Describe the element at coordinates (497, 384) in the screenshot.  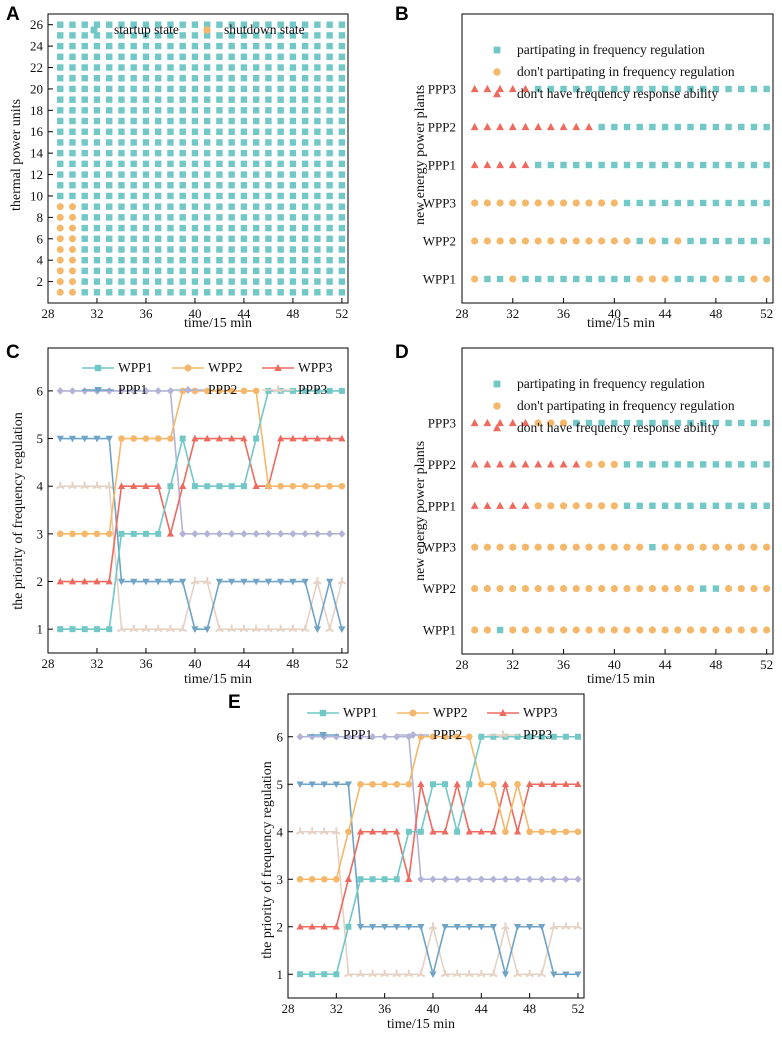
I see `legend-marker-participating` at that location.